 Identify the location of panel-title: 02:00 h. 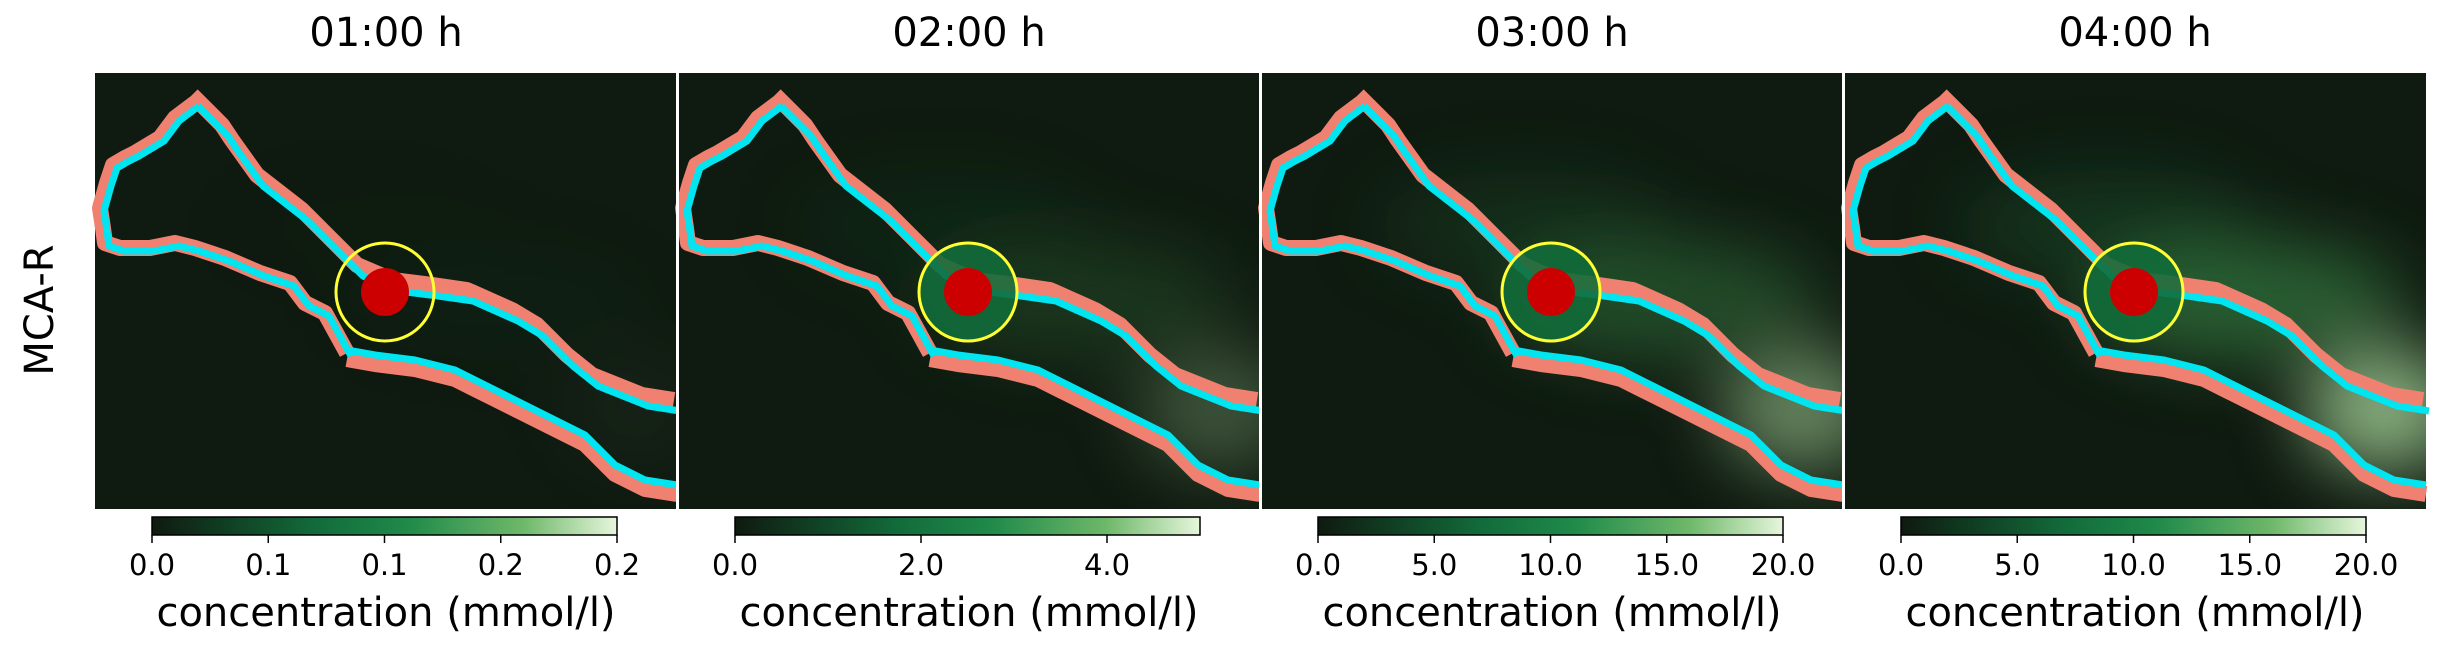
(969, 33).